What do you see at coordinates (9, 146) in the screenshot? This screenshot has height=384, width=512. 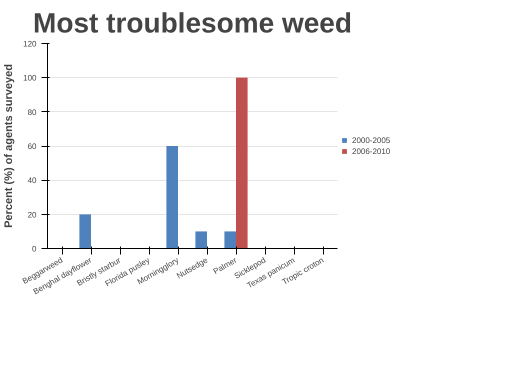 I see `y-axis-title: Percent (%) of agents surveyed` at bounding box center [9, 146].